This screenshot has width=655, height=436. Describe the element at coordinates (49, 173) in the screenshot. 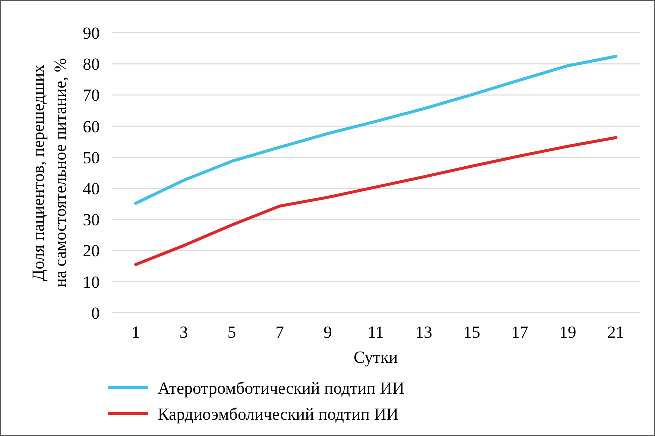

I see `y-axis-title: Доля пациентов, перешедших на самостоятельное питание, %` at that location.